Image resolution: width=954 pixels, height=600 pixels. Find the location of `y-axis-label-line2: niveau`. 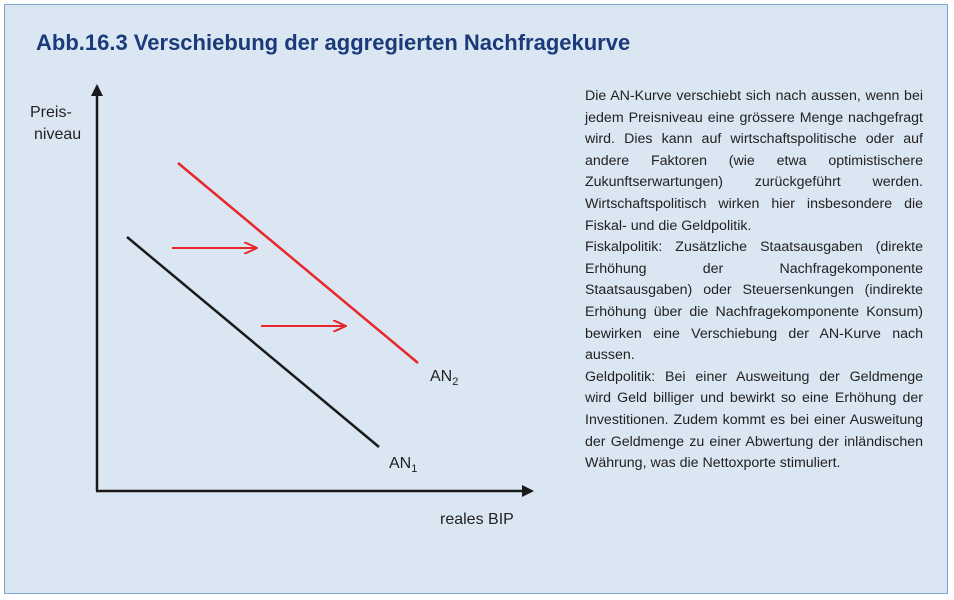

y-axis-label-line2: niveau is located at coordinates (57, 134).